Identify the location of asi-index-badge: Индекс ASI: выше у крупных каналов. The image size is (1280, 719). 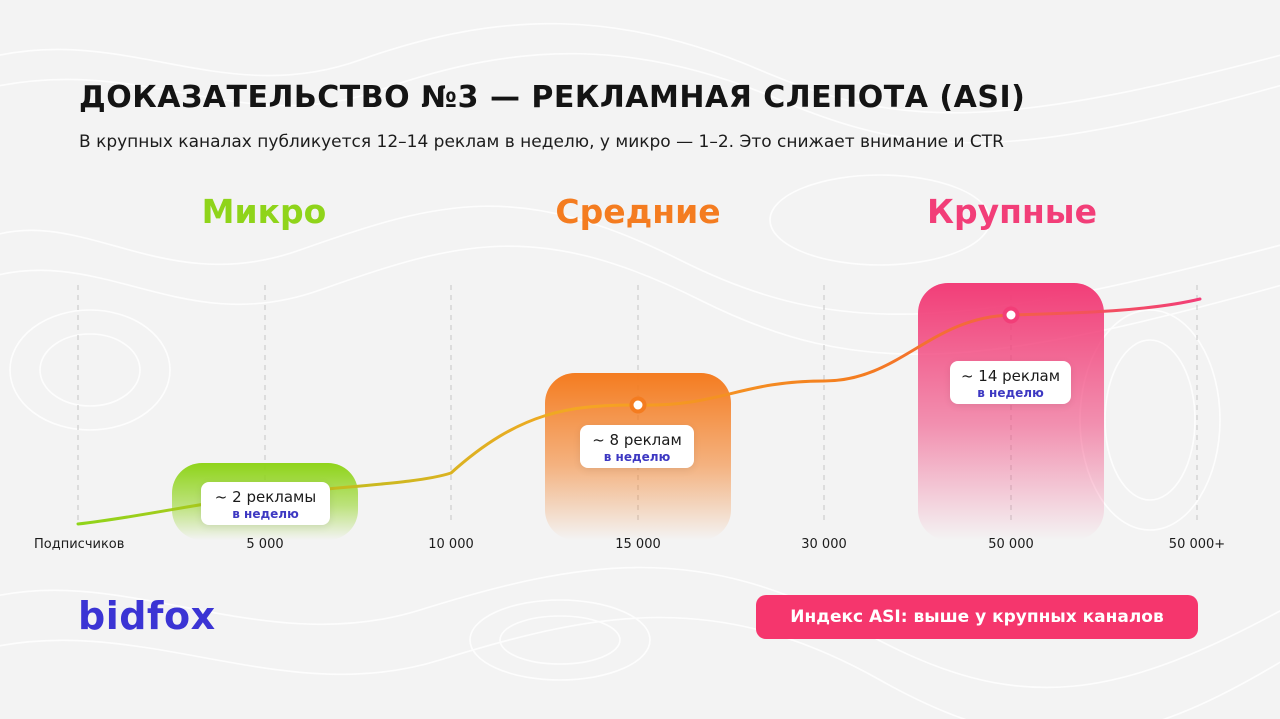
(977, 617).